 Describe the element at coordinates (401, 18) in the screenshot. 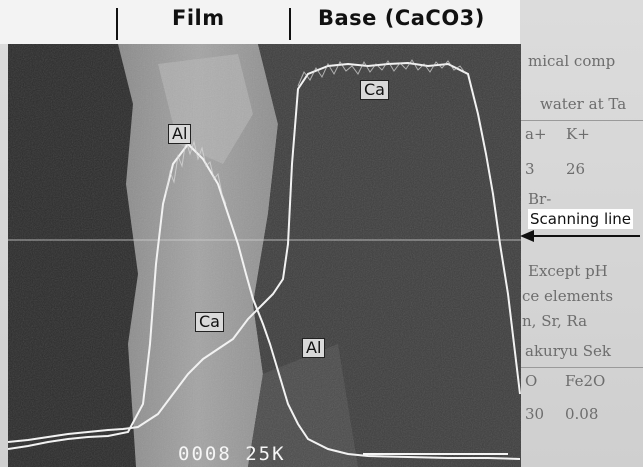

I see `base-label: Base (CaCO3)` at that location.